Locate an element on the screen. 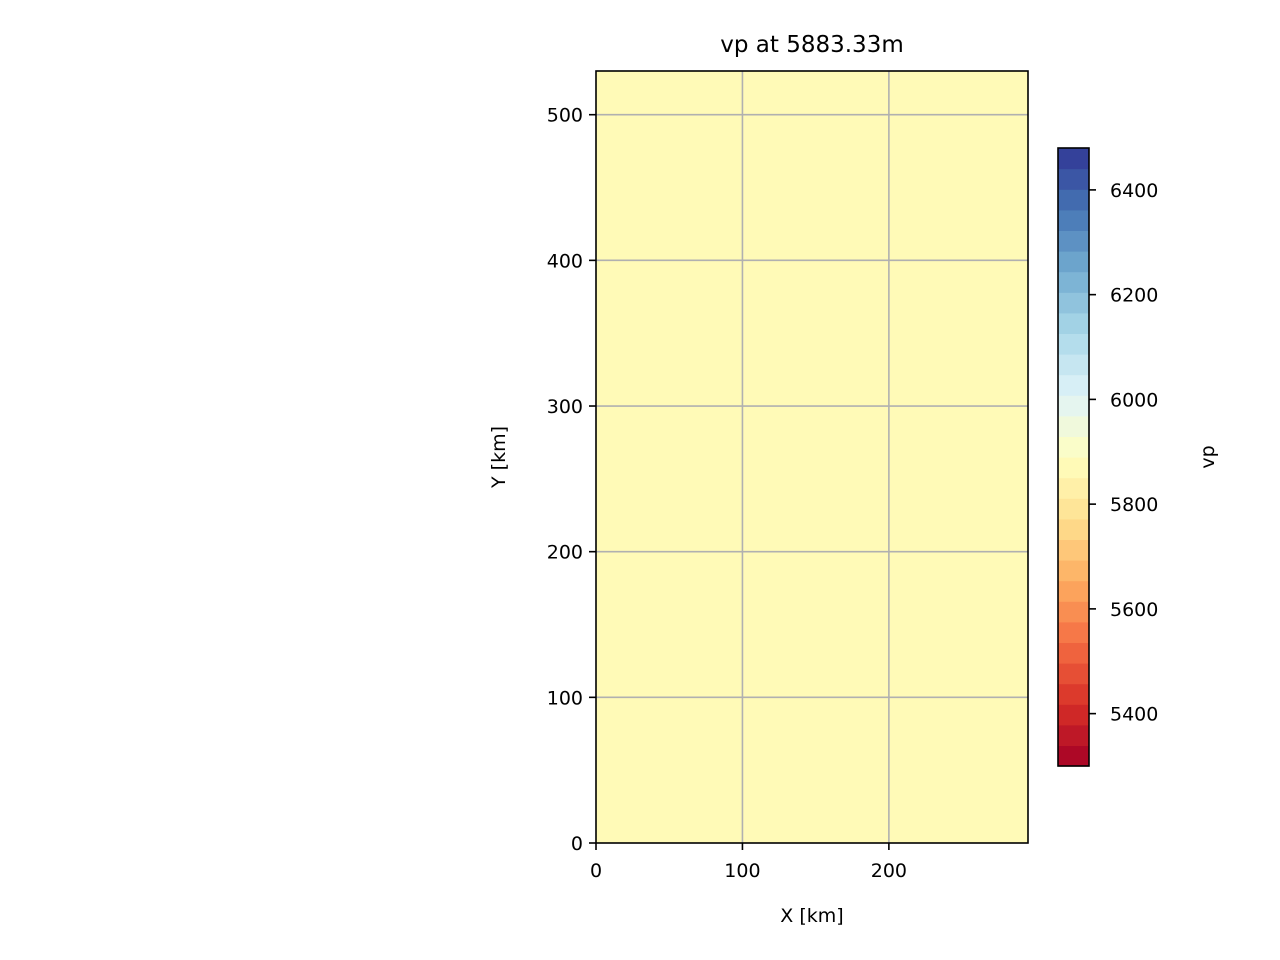 This screenshot has width=1280, height=960. colorbar-tick-label: 5400 is located at coordinates (1134, 715).